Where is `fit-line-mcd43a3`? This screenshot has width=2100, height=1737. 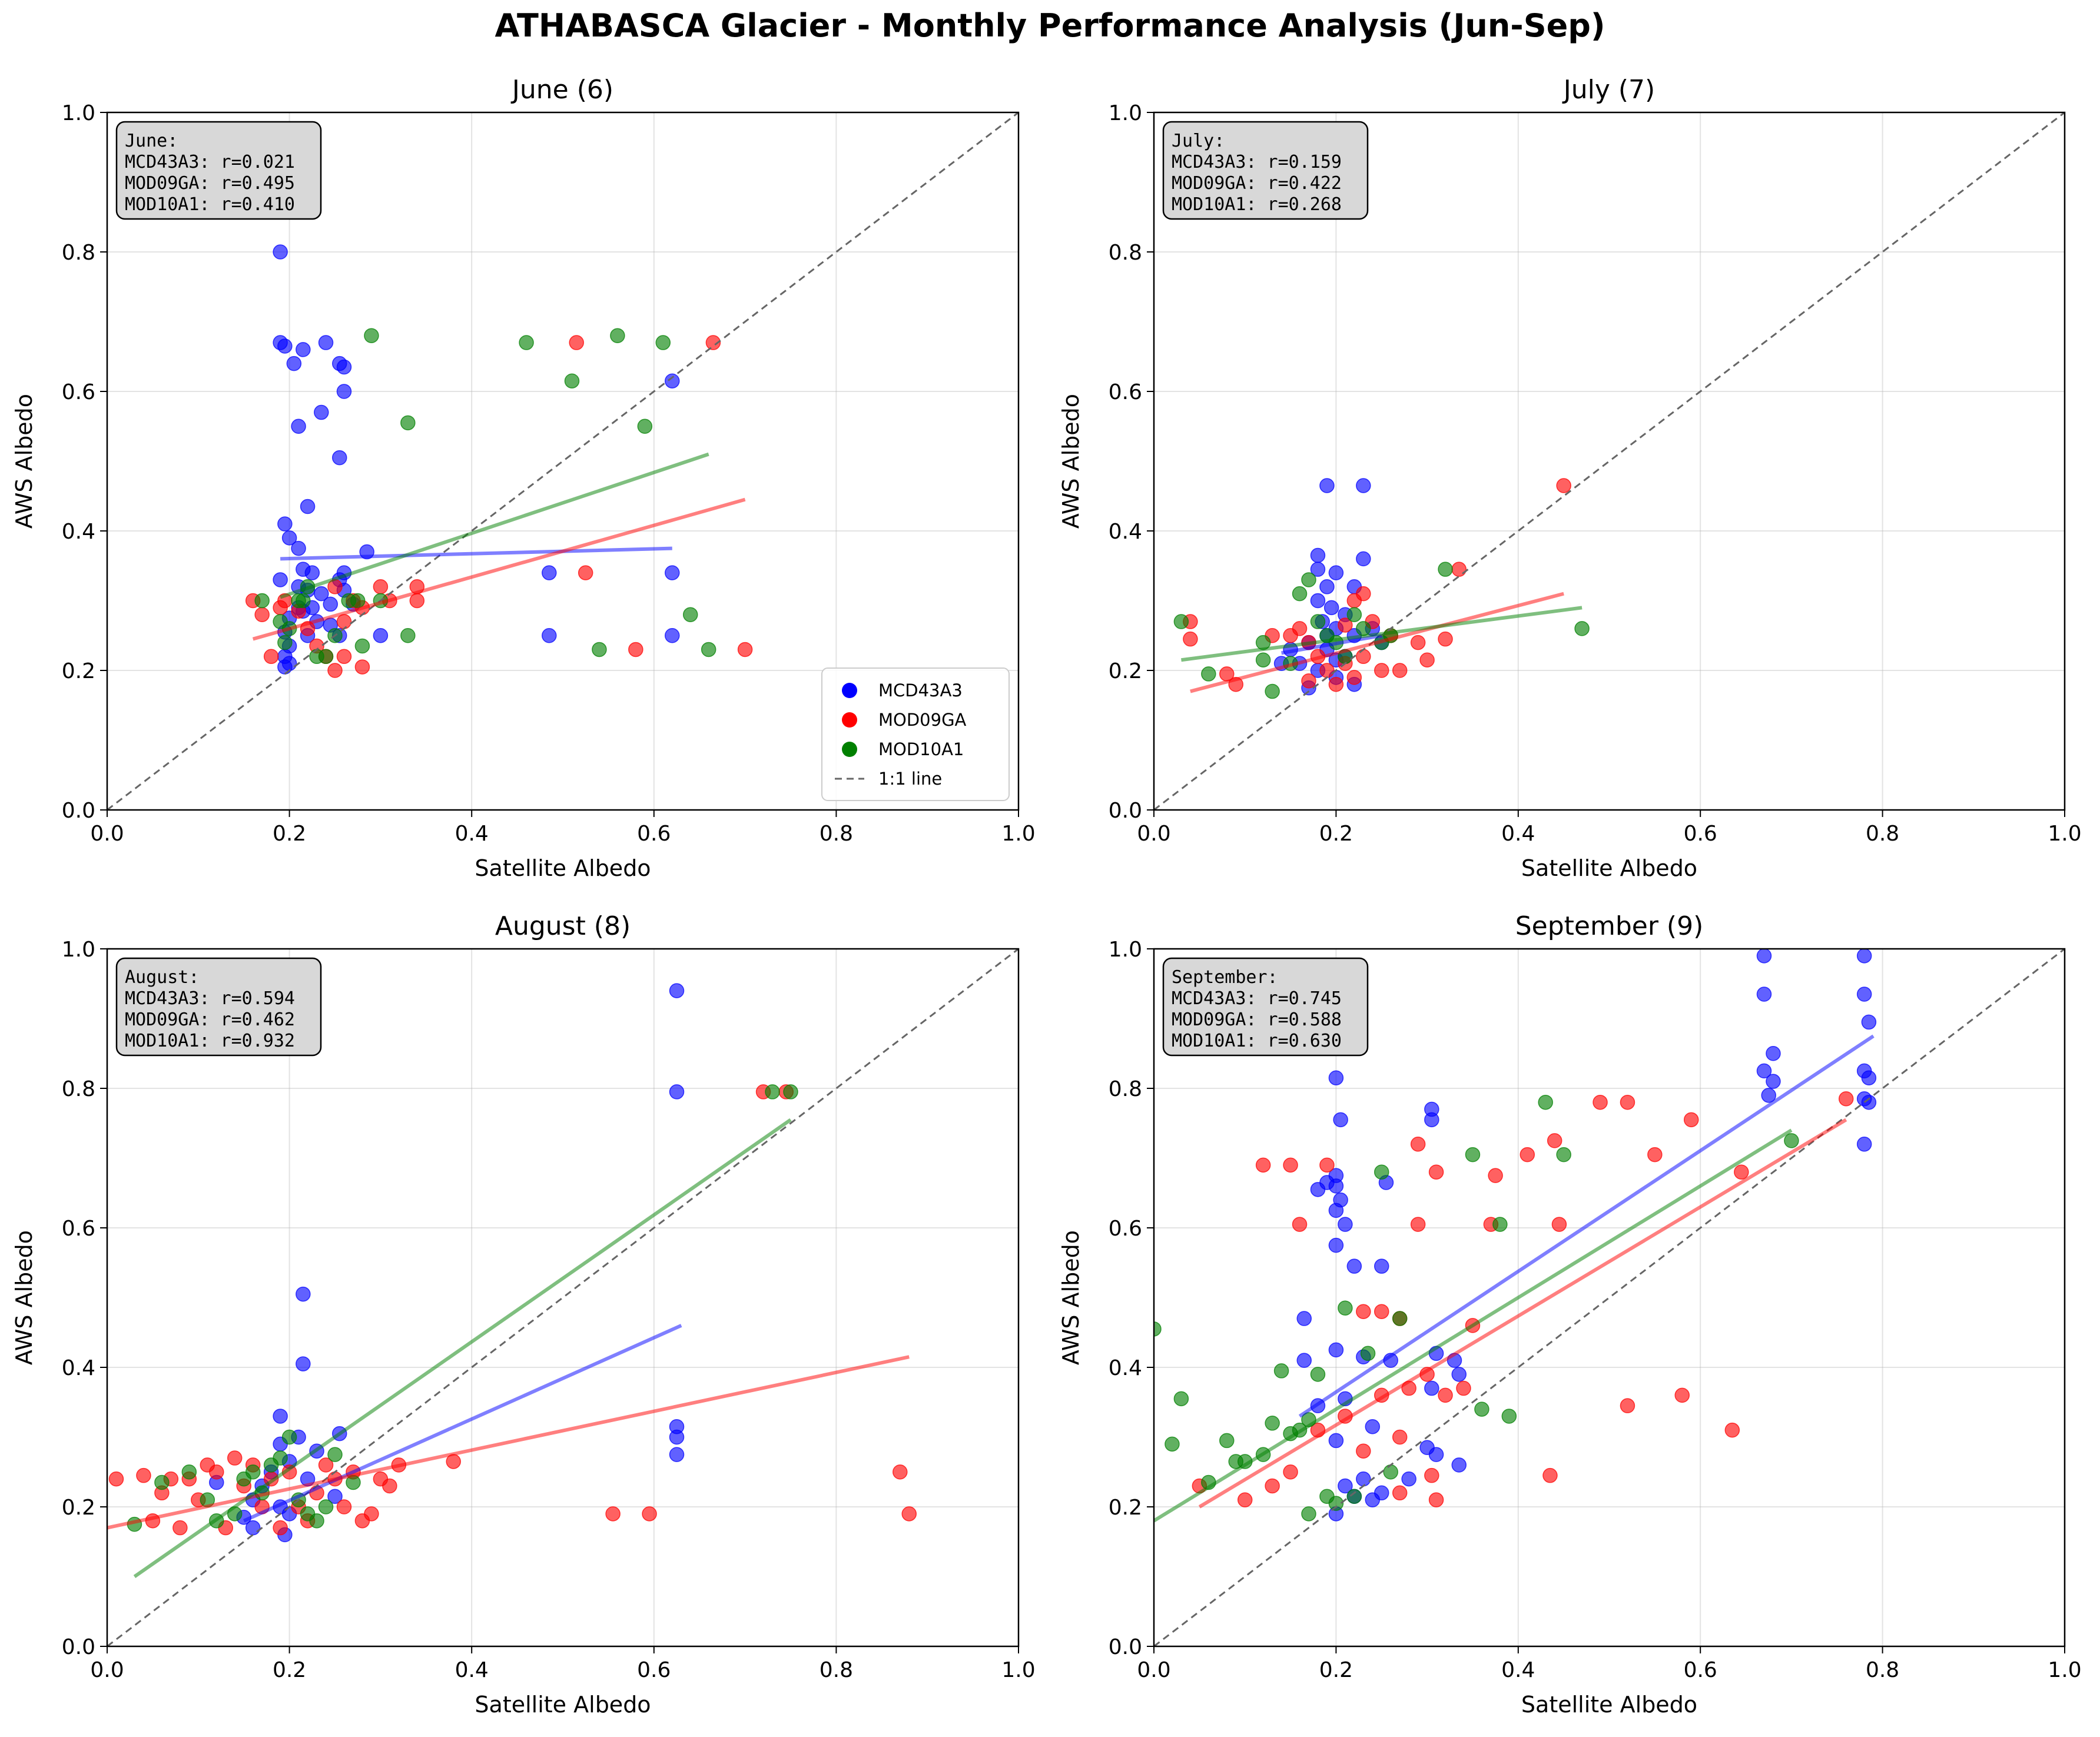 fit-line-mcd43a3 is located at coordinates (476, 553).